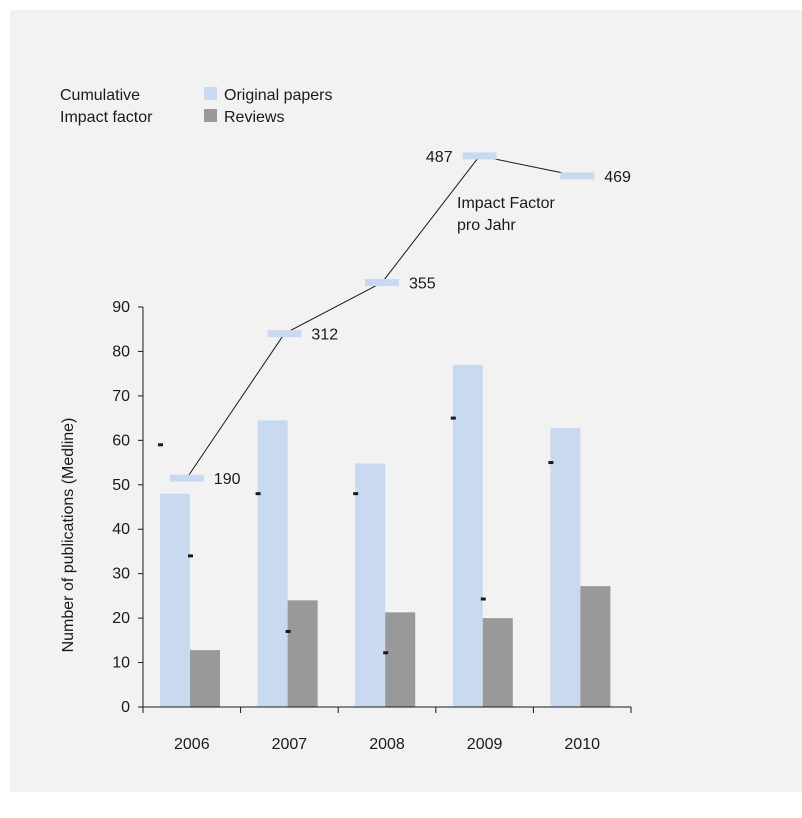 This screenshot has height=818, width=802. I want to click on y-tick-label-30: 30, so click(121, 574).